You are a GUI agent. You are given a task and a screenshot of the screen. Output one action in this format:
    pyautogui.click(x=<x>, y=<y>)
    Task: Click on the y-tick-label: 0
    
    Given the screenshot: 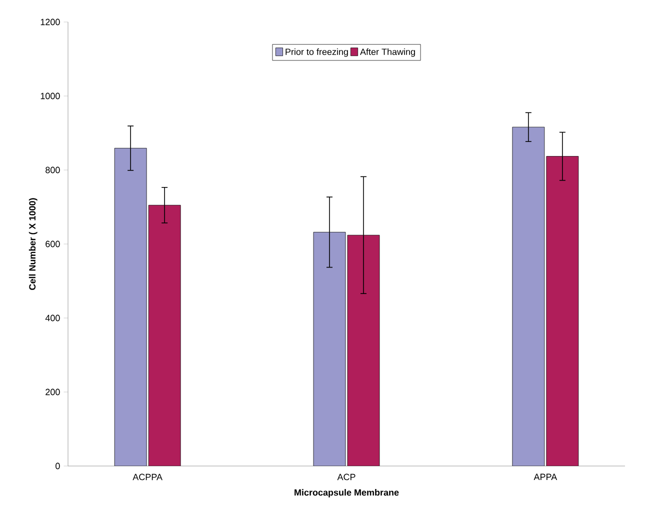 What is the action you would take?
    pyautogui.click(x=58, y=466)
    